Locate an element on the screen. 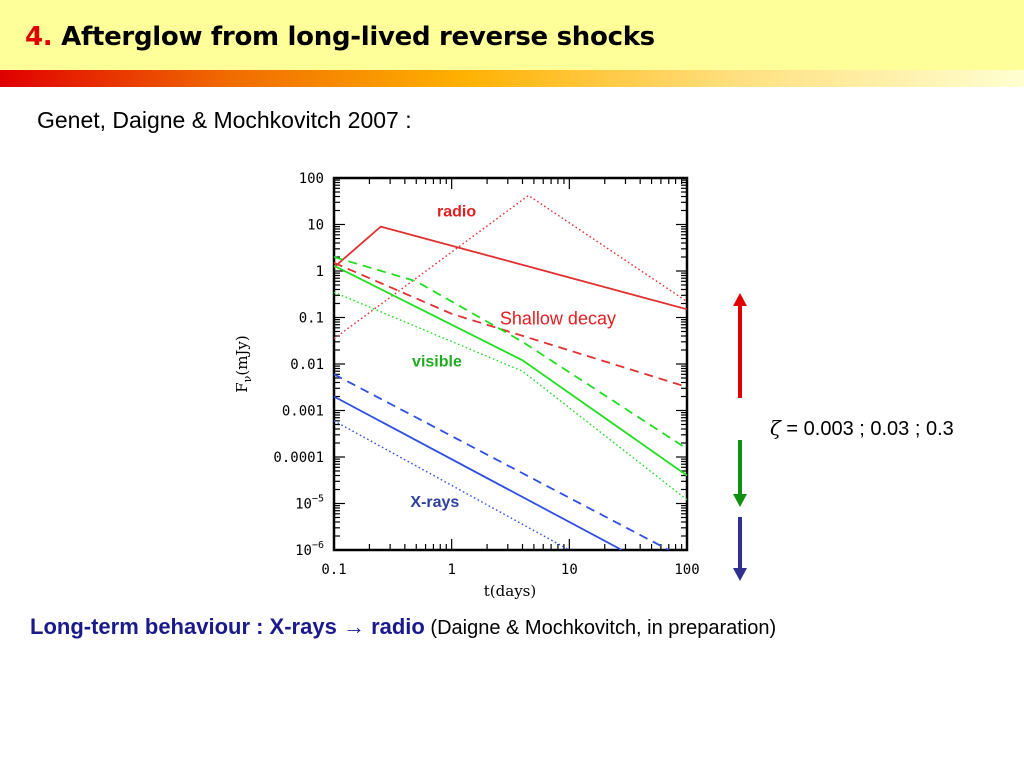  series-visible-dotted is located at coordinates (510, 396).